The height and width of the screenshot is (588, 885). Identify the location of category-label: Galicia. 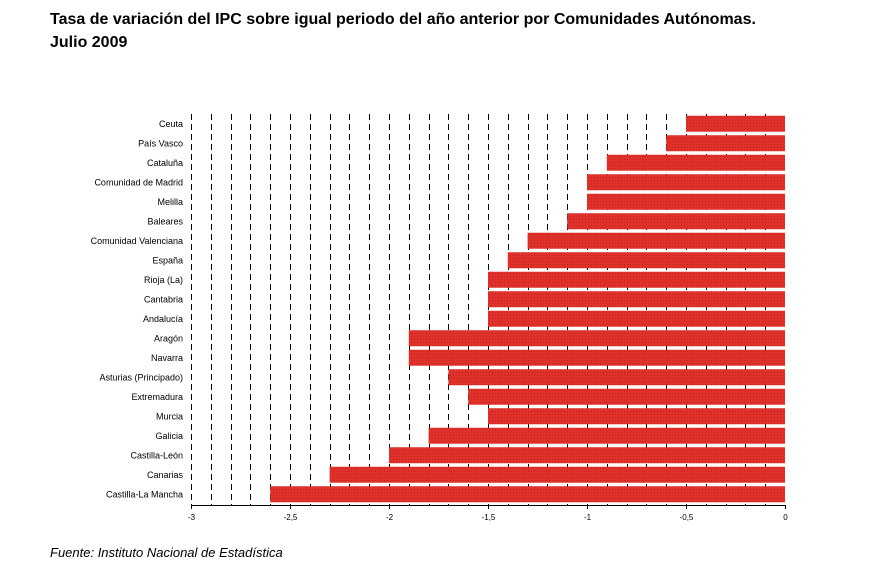
(169, 436).